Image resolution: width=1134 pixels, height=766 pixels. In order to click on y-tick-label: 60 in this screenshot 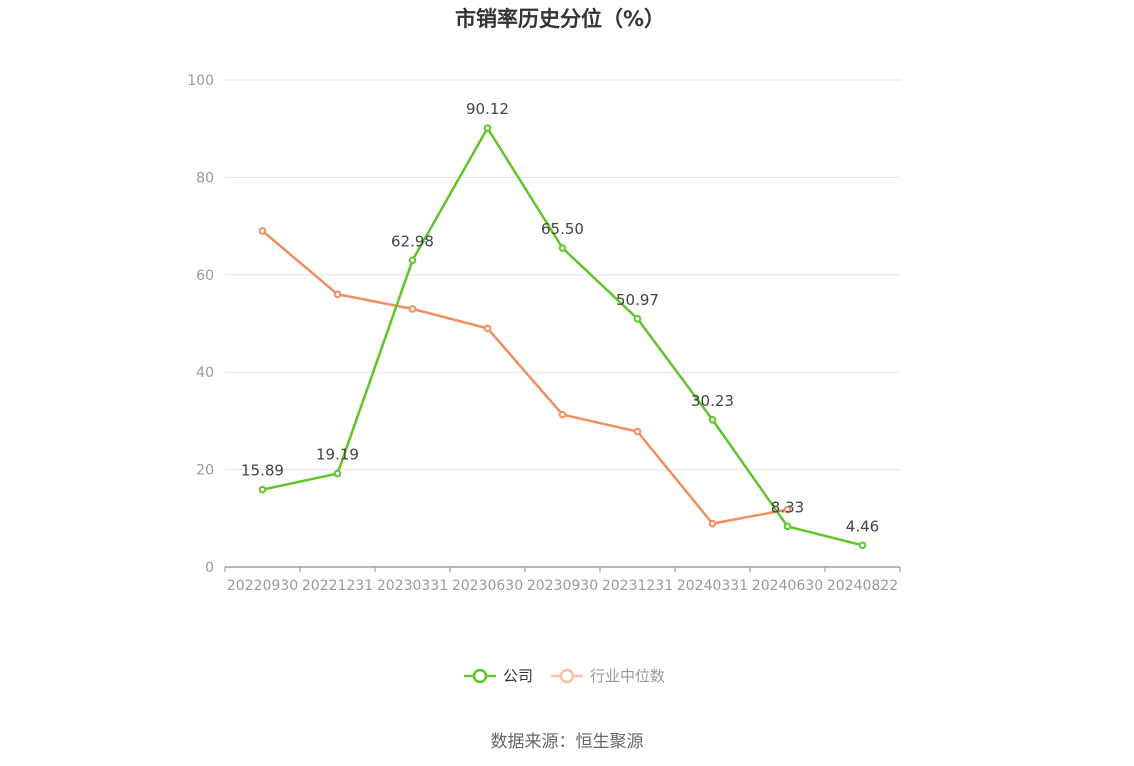, I will do `click(205, 276)`.